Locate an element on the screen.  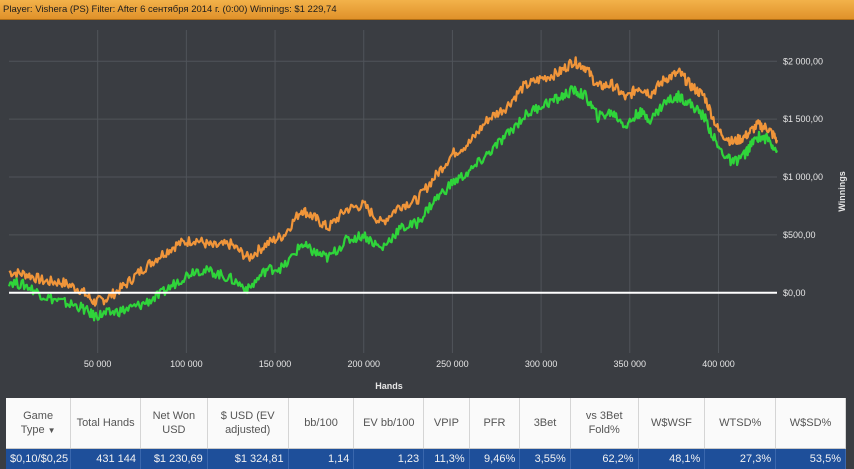
y-tick-label: $1 500,00 is located at coordinates (803, 119).